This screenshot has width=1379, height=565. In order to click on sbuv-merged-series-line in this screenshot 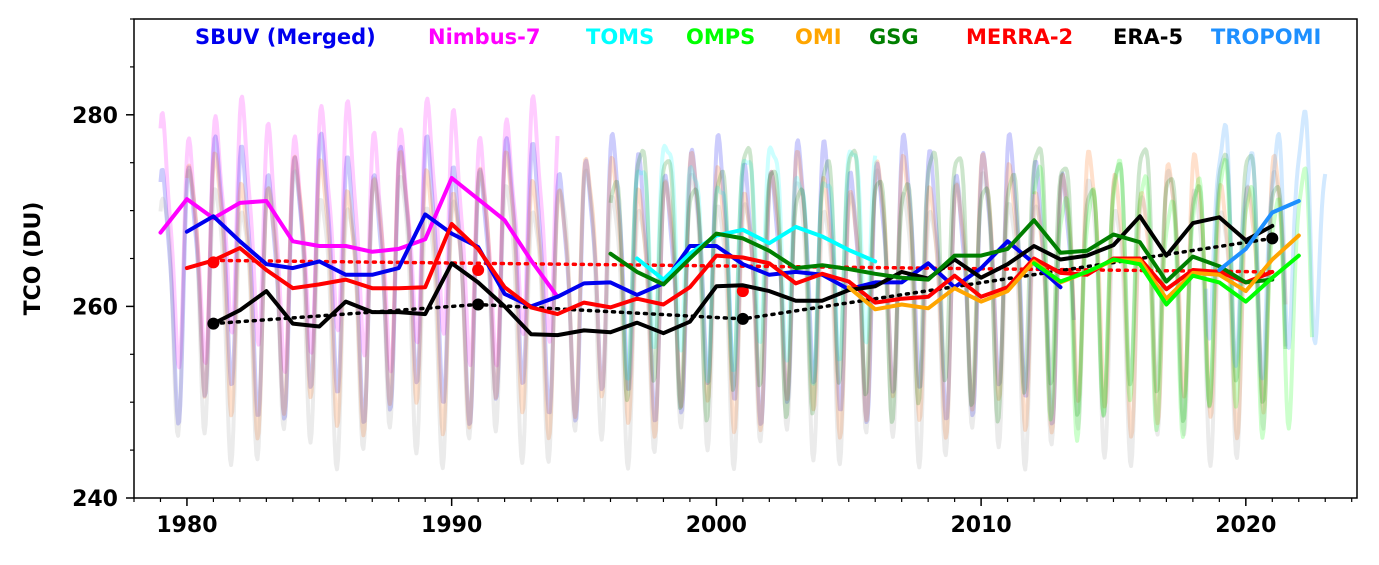, I will do `click(623, 260)`.